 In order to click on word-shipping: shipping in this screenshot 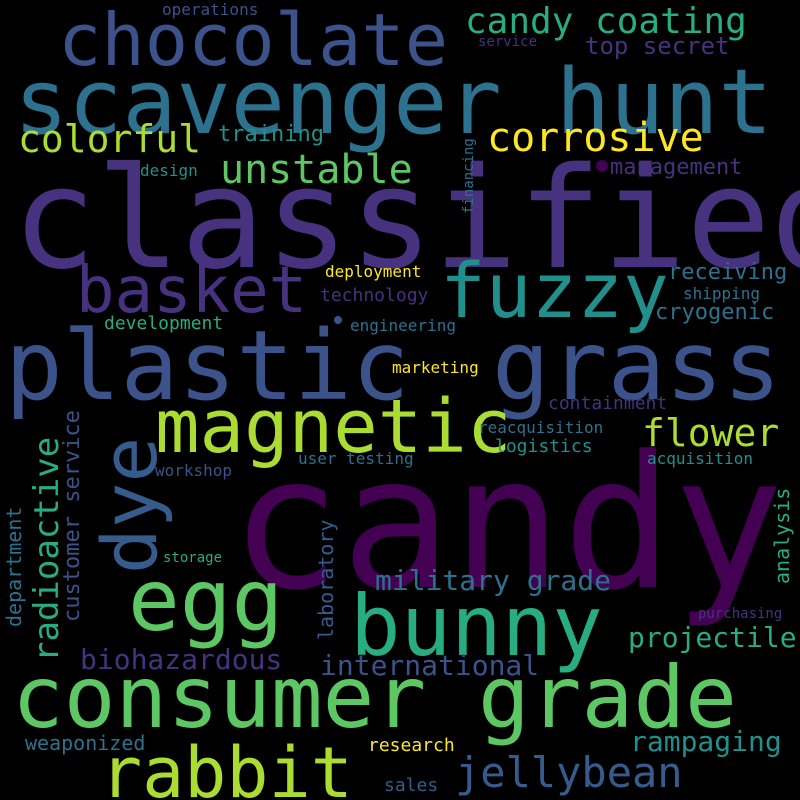, I will do `click(722, 293)`.